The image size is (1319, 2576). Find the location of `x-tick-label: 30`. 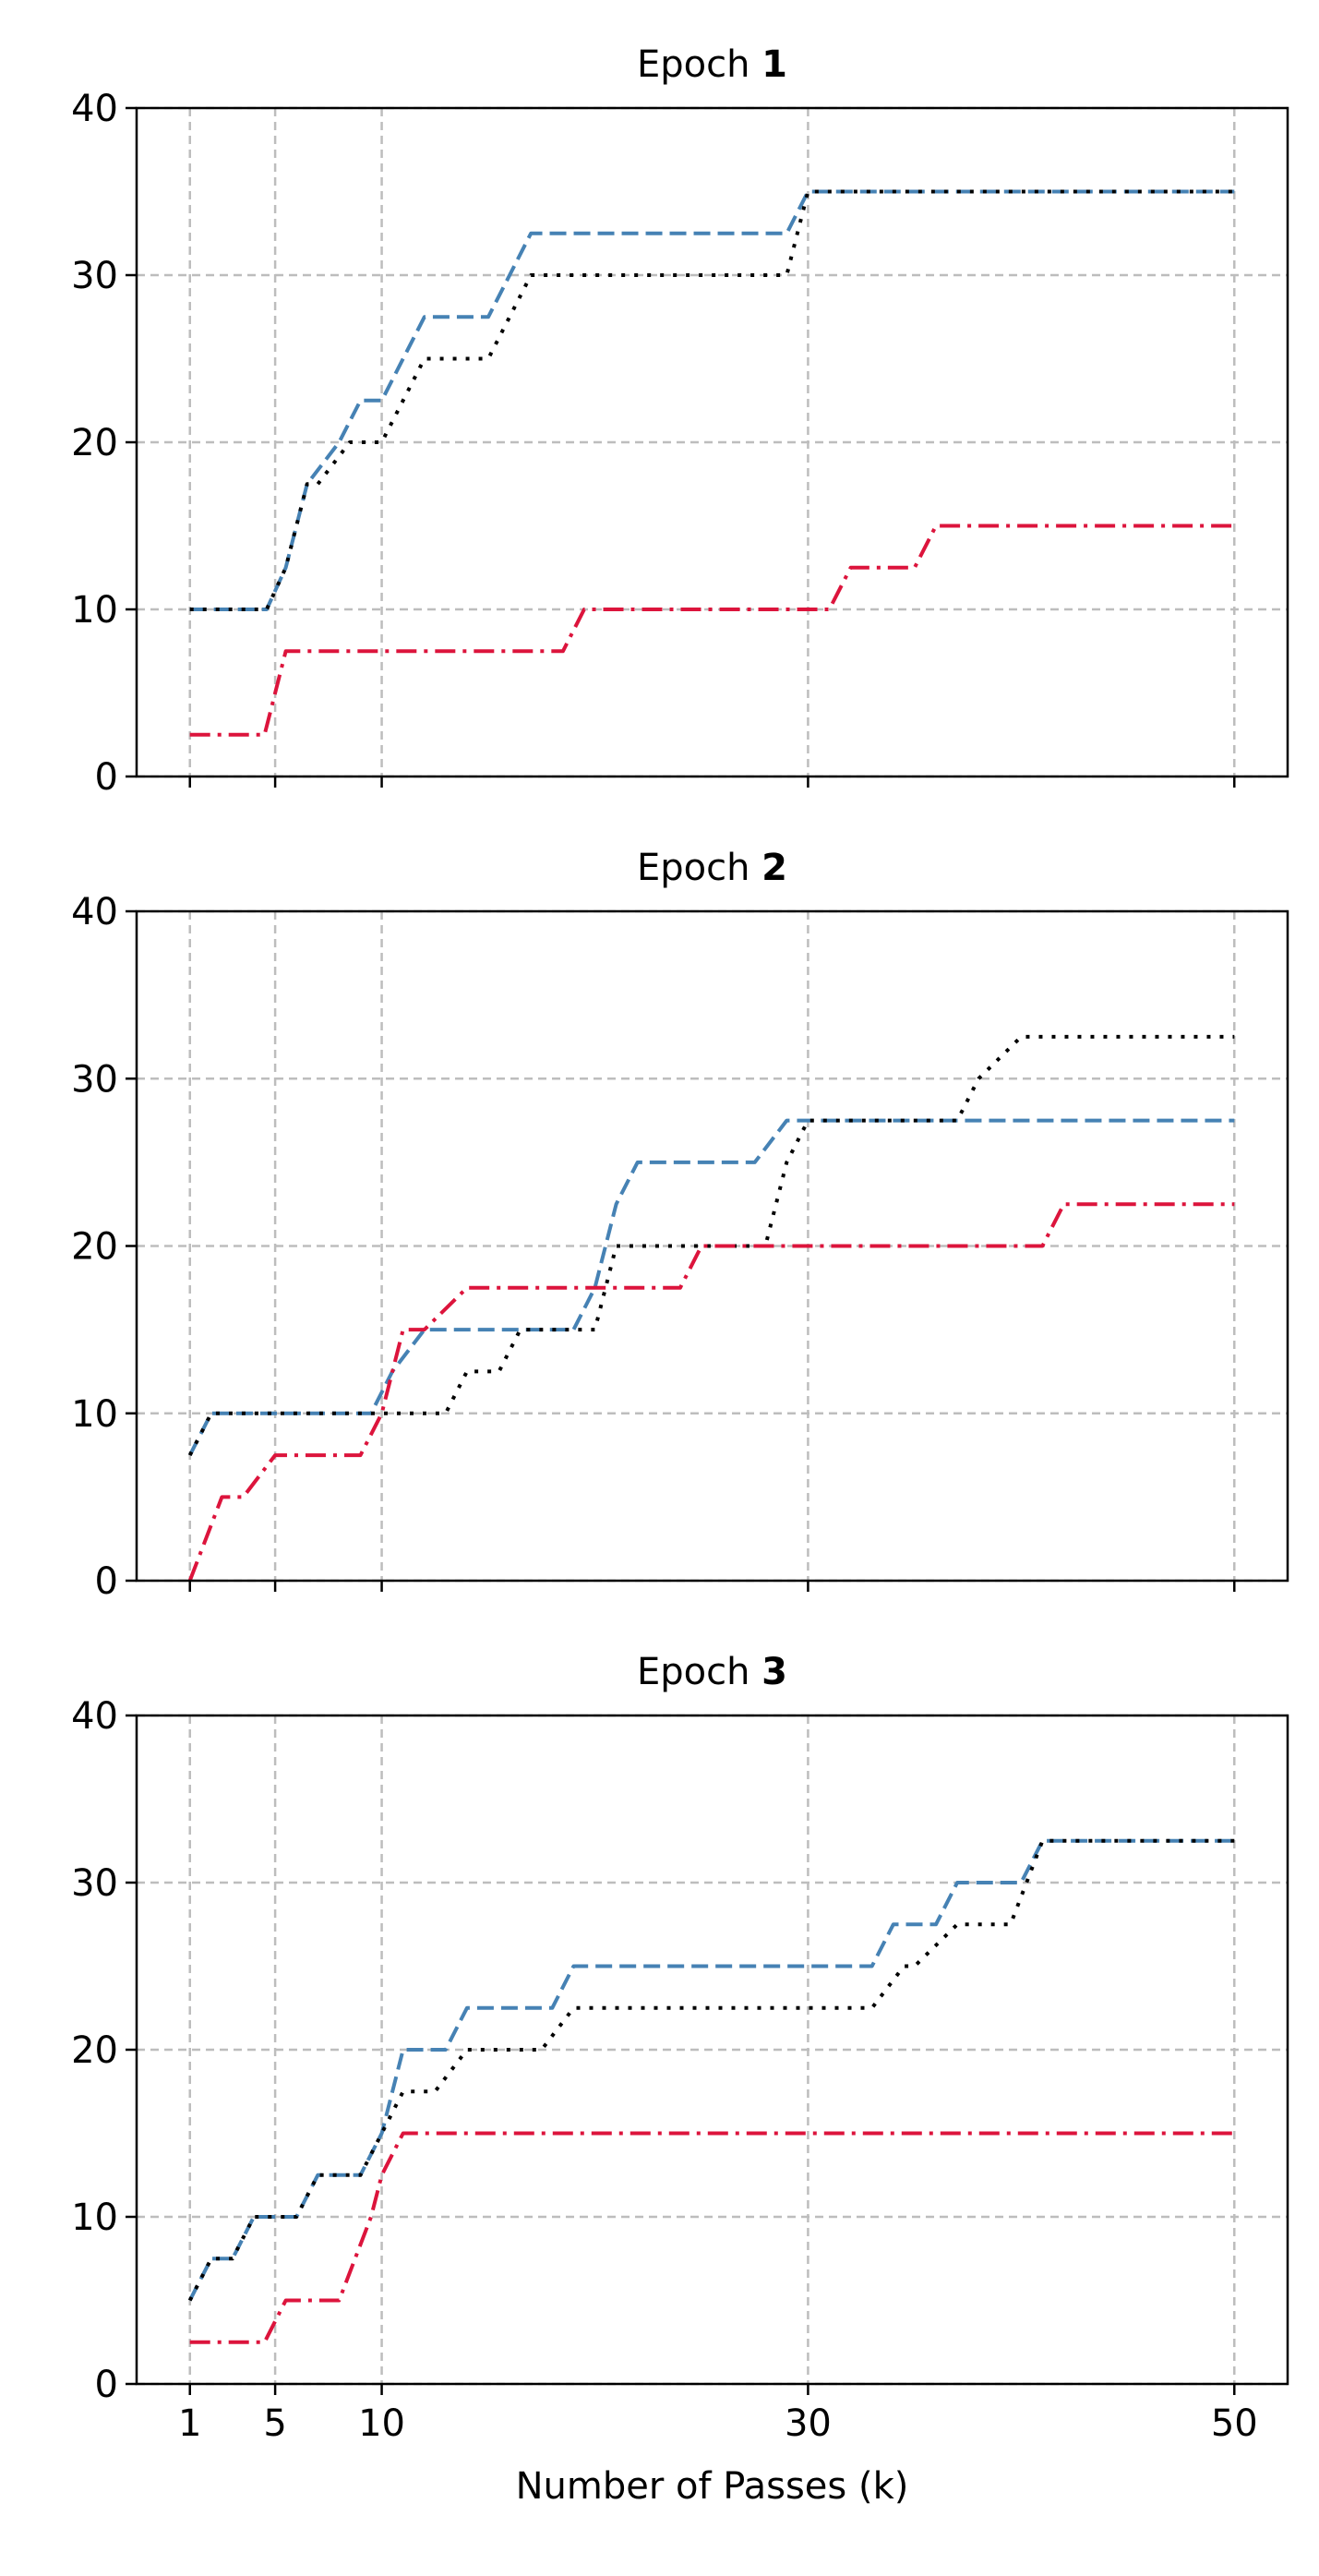

x-tick-label: 30 is located at coordinates (809, 2423).